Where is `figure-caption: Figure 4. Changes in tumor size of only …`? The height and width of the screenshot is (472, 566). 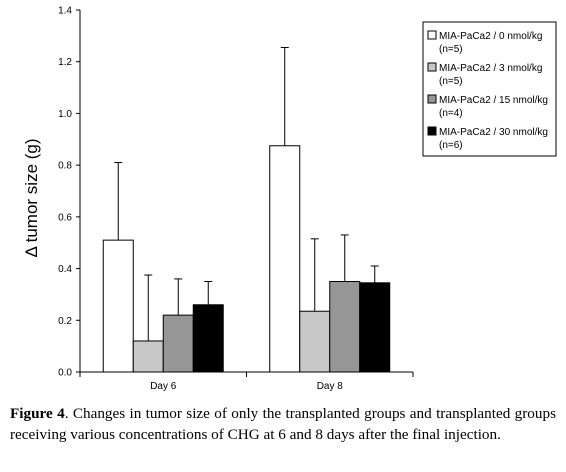
figure-caption: Figure 4. Changes in tumor size of only … is located at coordinates (283, 424).